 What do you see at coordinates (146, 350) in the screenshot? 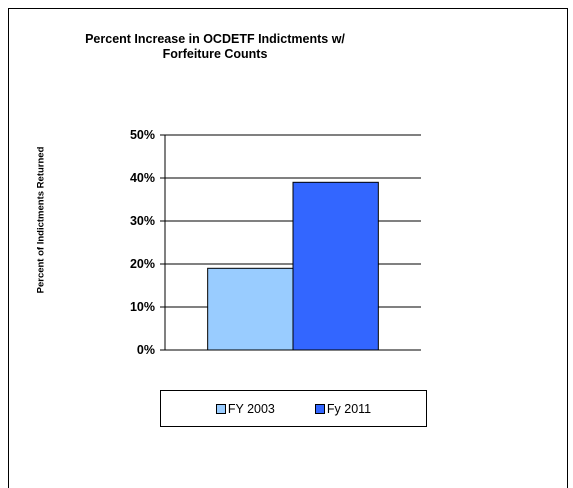
I see `y-tick-label: 0%` at bounding box center [146, 350].